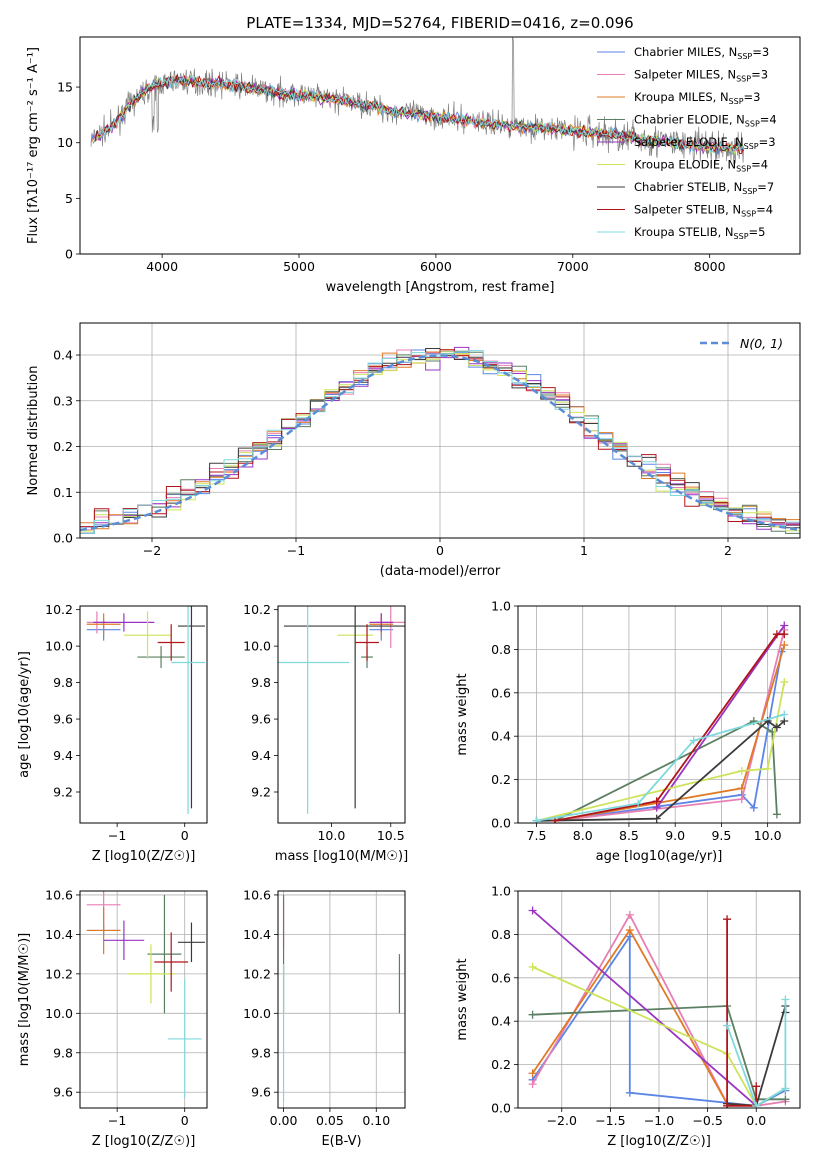 The image size is (819, 1170). I want to click on x-tick-label: −2.0, so click(562, 1120).